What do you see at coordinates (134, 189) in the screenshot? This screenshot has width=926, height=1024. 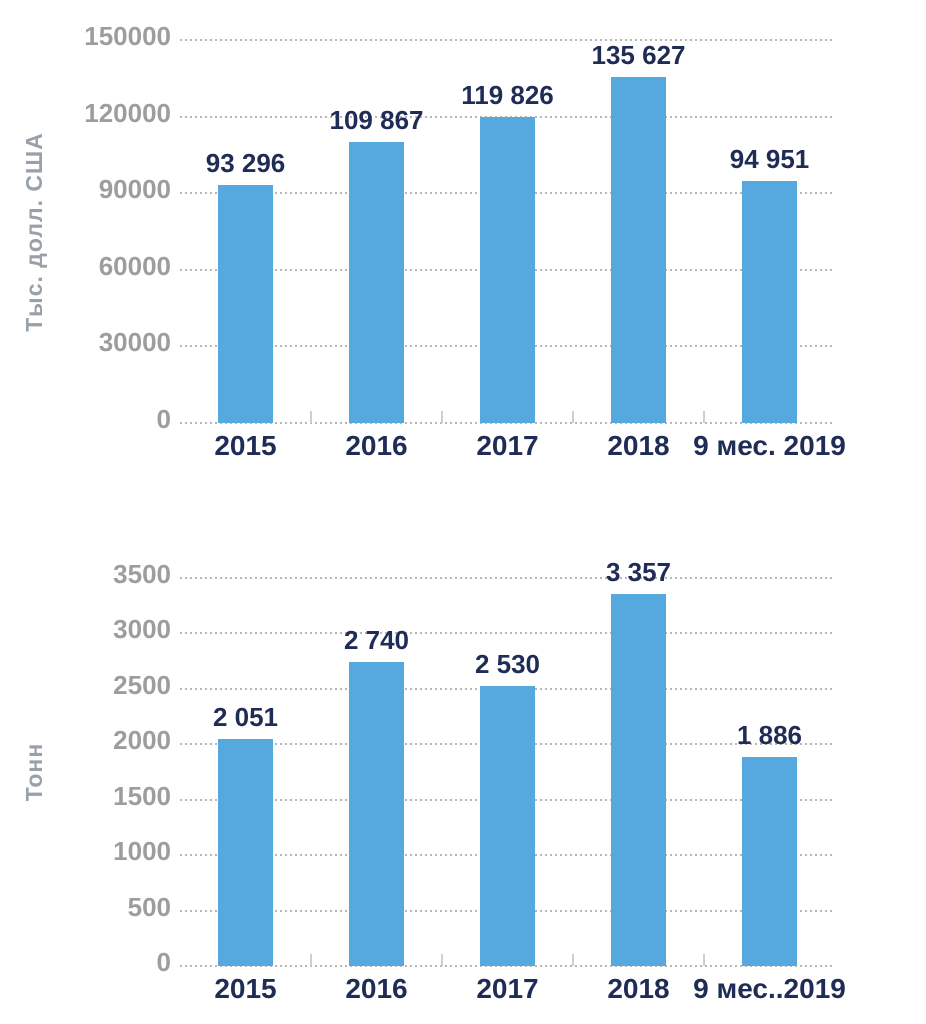 I see `y-tick-label: 90000` at bounding box center [134, 189].